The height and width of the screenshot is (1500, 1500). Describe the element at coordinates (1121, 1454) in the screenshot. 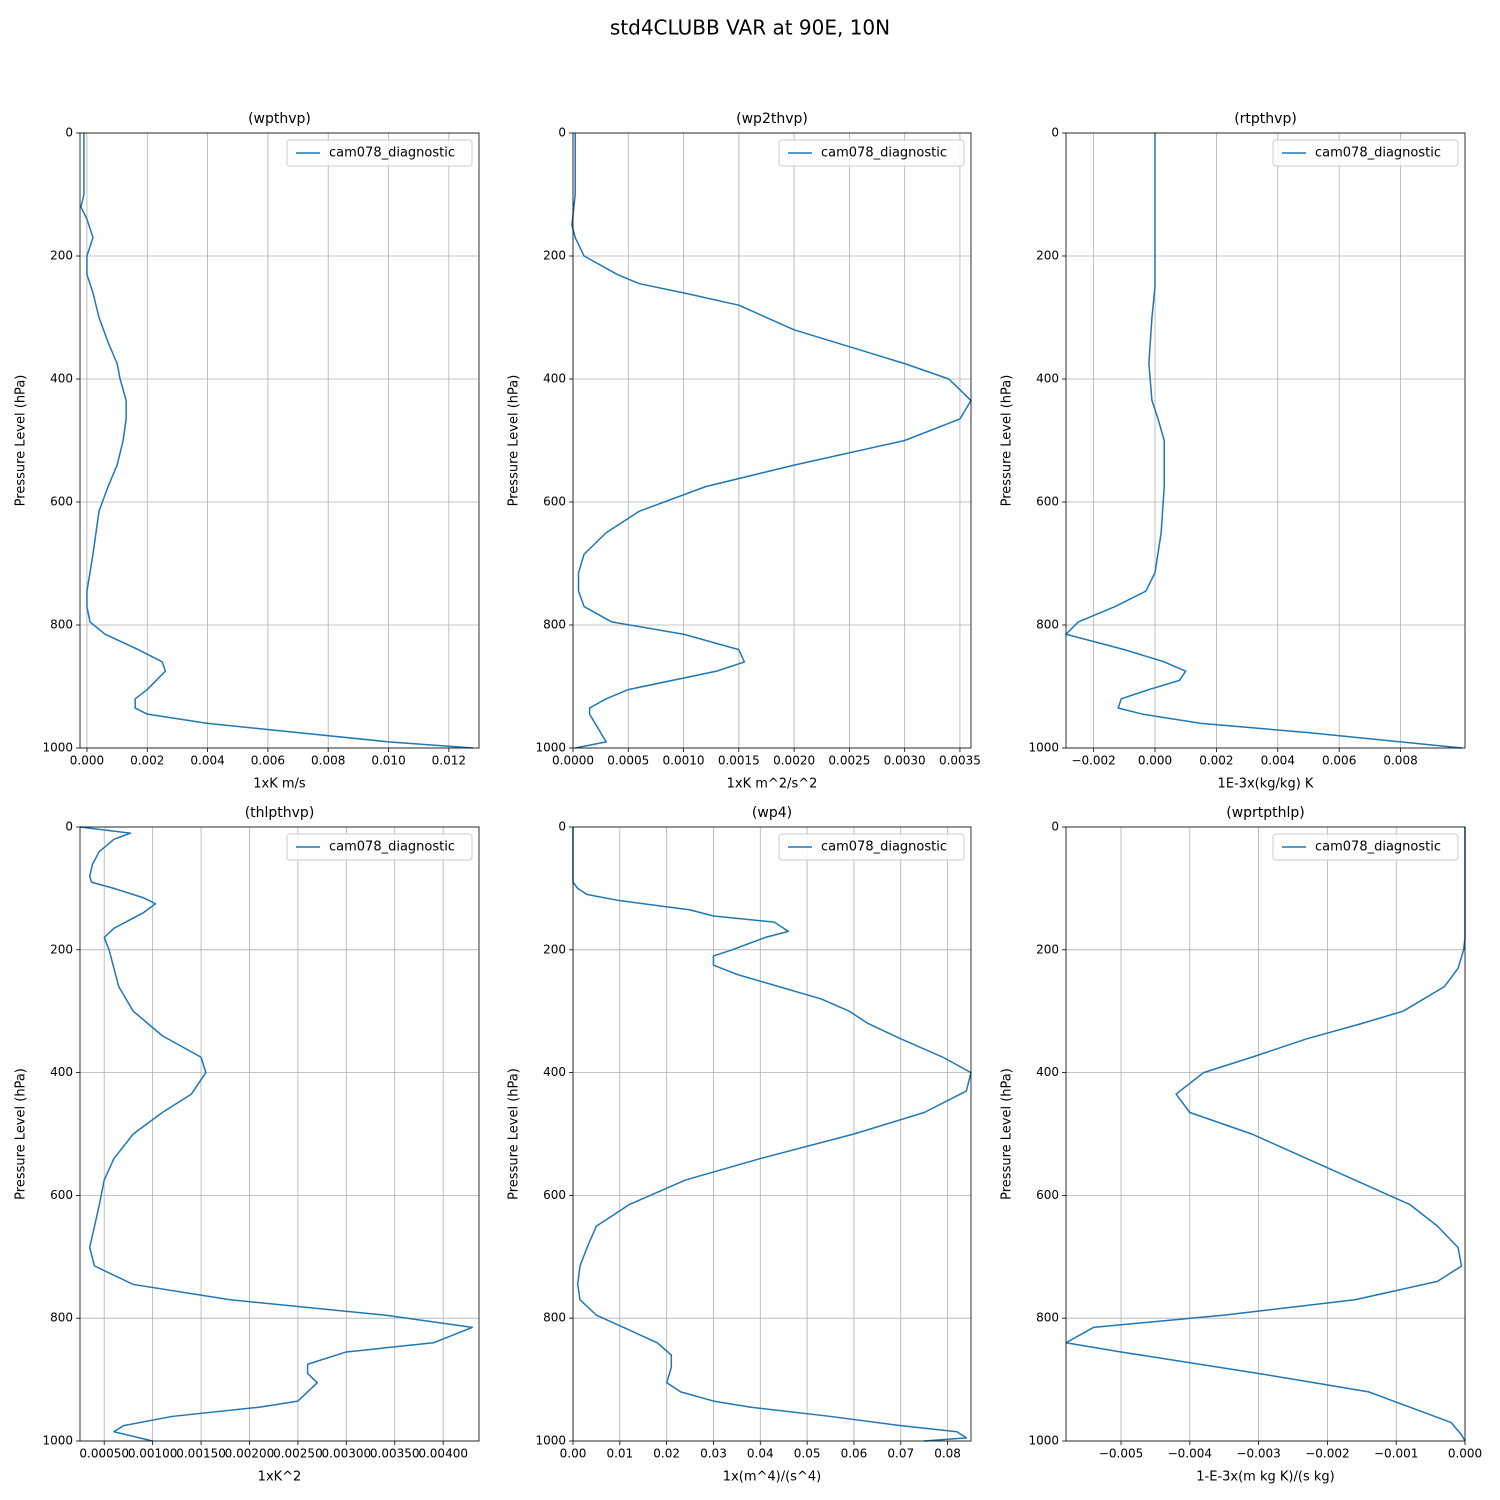

I see `x-tick-label: −0.005` at that location.